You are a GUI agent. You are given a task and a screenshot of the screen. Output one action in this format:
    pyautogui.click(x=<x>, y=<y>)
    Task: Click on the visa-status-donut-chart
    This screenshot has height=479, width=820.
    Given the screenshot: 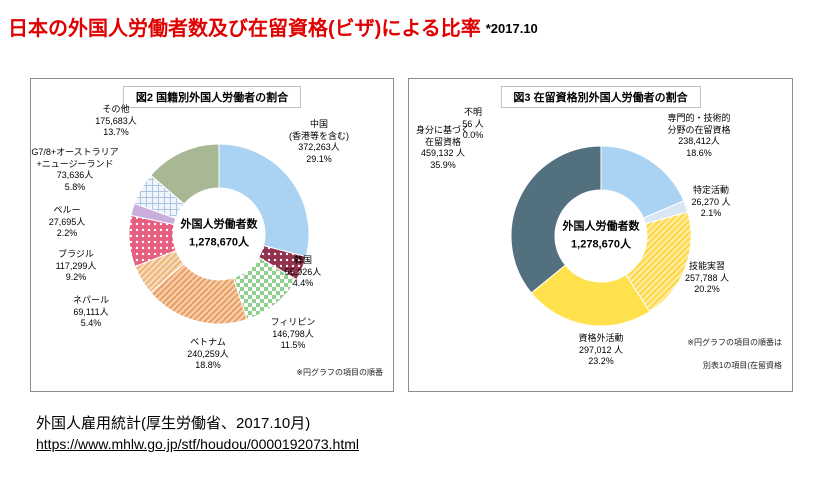 What is the action you would take?
    pyautogui.click(x=601, y=236)
    